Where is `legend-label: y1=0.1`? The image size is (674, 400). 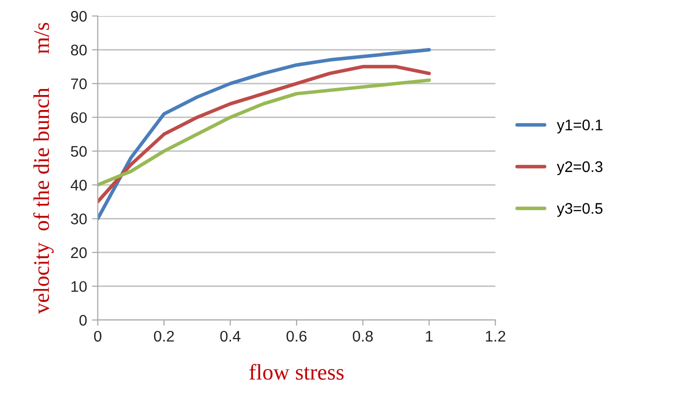 legend-label: y1=0.1 is located at coordinates (579, 127).